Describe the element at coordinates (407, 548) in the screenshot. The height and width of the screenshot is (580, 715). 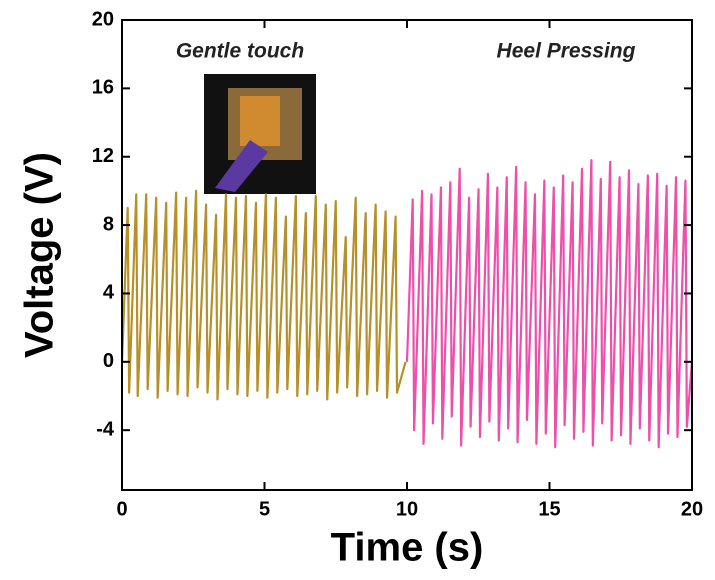
I see `x-axis-title: Time (s)` at that location.